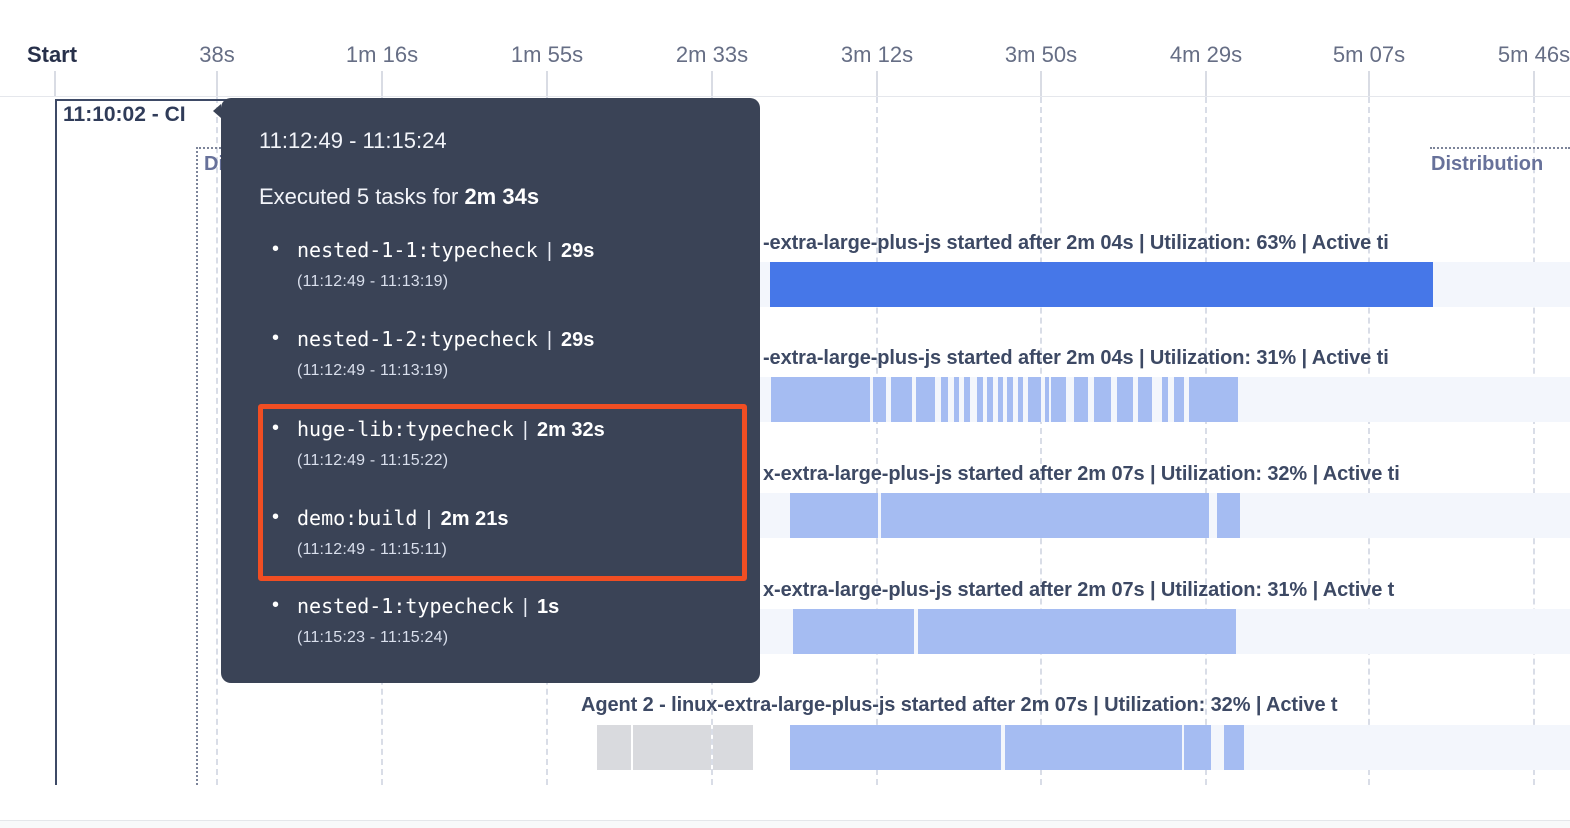  Describe the element at coordinates (1206, 54) in the screenshot. I see `axis-tick-label: 4m 29s` at that location.